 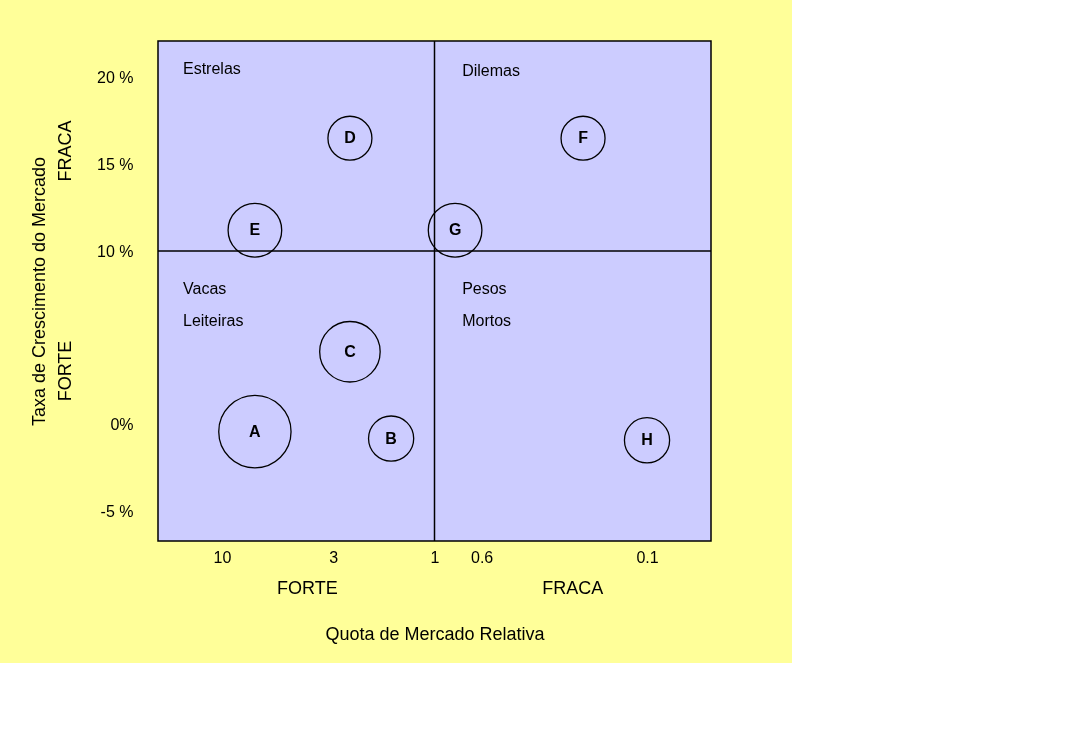 What do you see at coordinates (115, 77) in the screenshot?
I see `y-tick-label: 20 %` at bounding box center [115, 77].